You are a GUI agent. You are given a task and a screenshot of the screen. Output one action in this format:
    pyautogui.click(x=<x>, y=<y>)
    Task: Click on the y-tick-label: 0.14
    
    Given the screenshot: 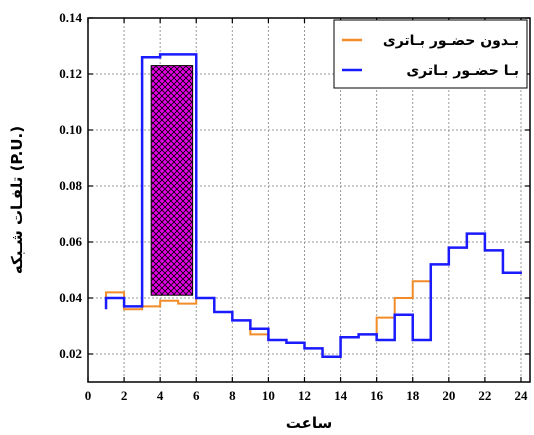 What is the action you would take?
    pyautogui.click(x=70, y=17)
    